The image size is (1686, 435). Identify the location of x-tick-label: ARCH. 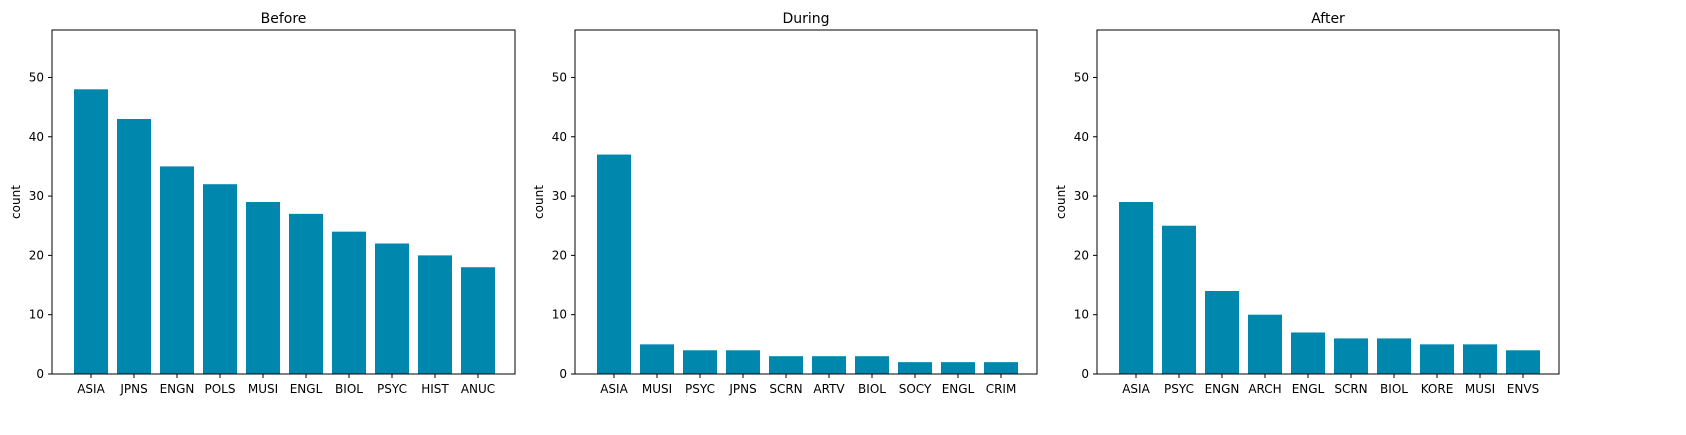
(1264, 389).